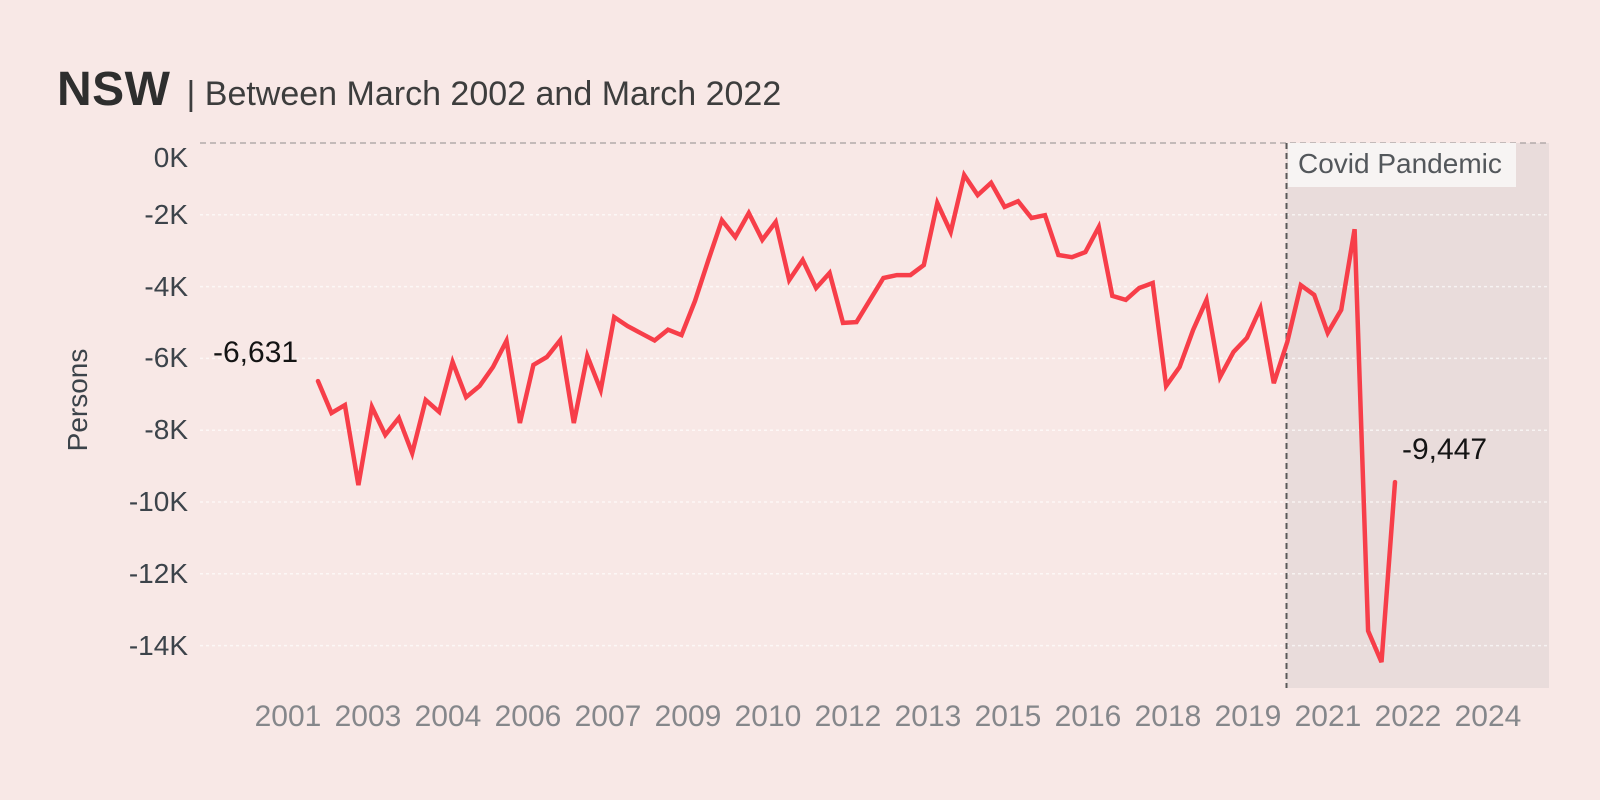  I want to click on y-tick-label: -8K, so click(166, 430).